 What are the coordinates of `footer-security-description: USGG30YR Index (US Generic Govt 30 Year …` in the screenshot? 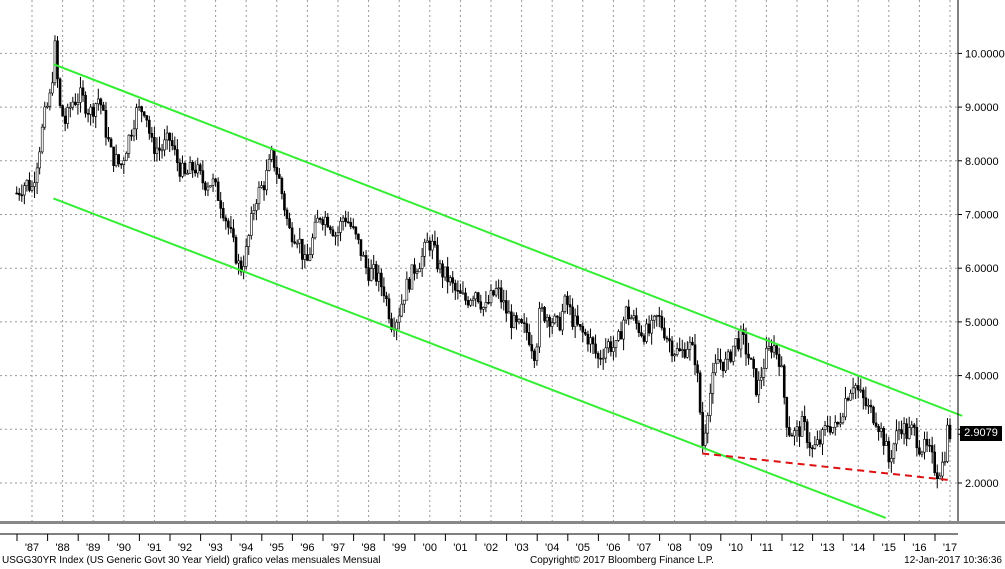 It's located at (191, 560).